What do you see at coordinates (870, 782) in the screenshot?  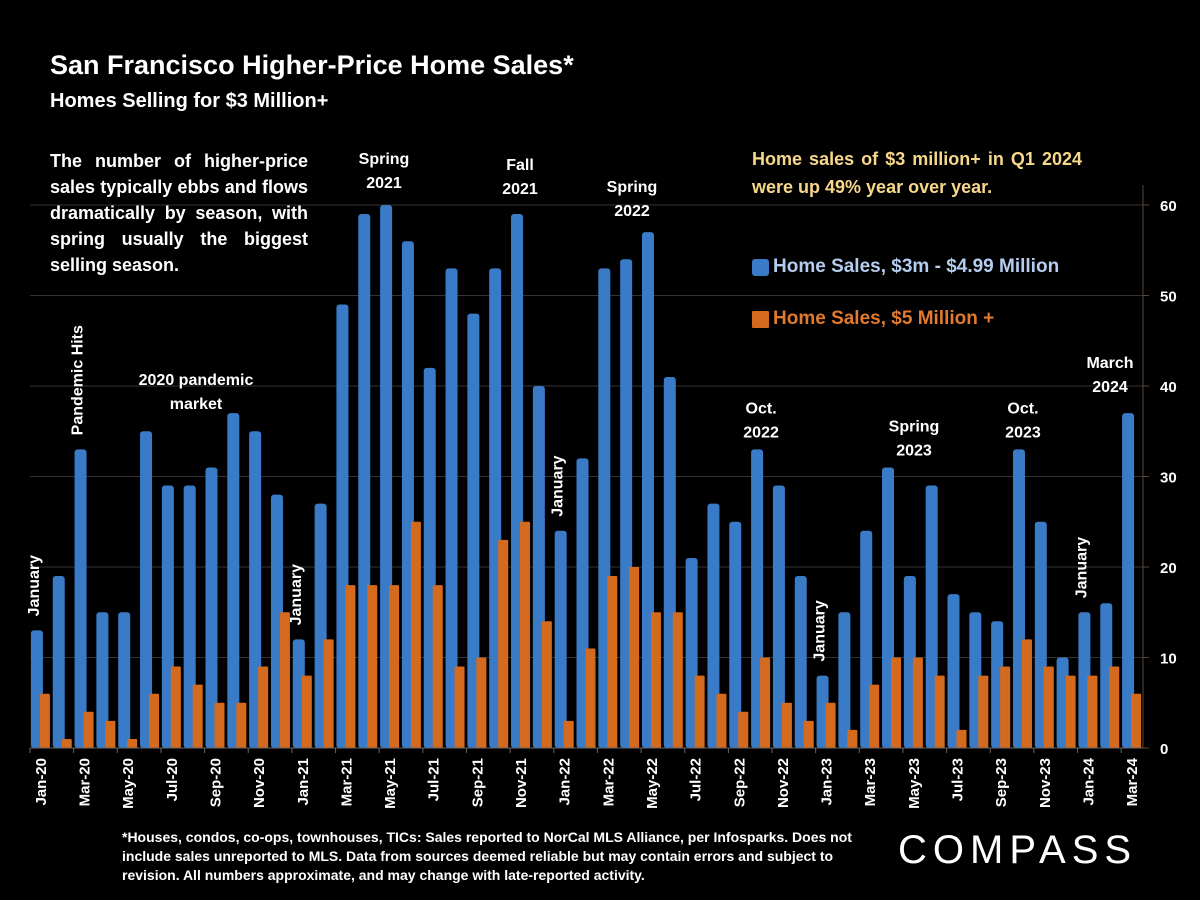 I see `x-tick-label: Mar-23` at bounding box center [870, 782].